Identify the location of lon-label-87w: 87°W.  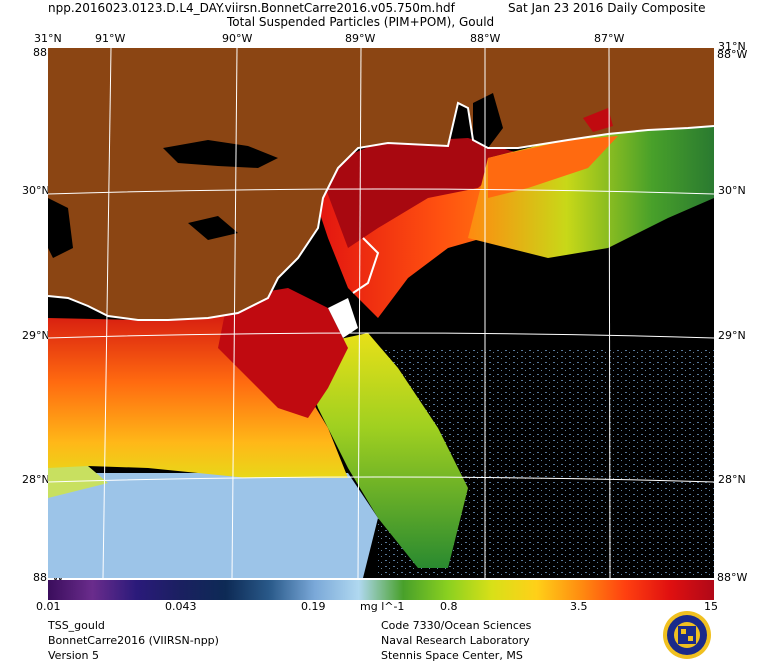
(609, 38).